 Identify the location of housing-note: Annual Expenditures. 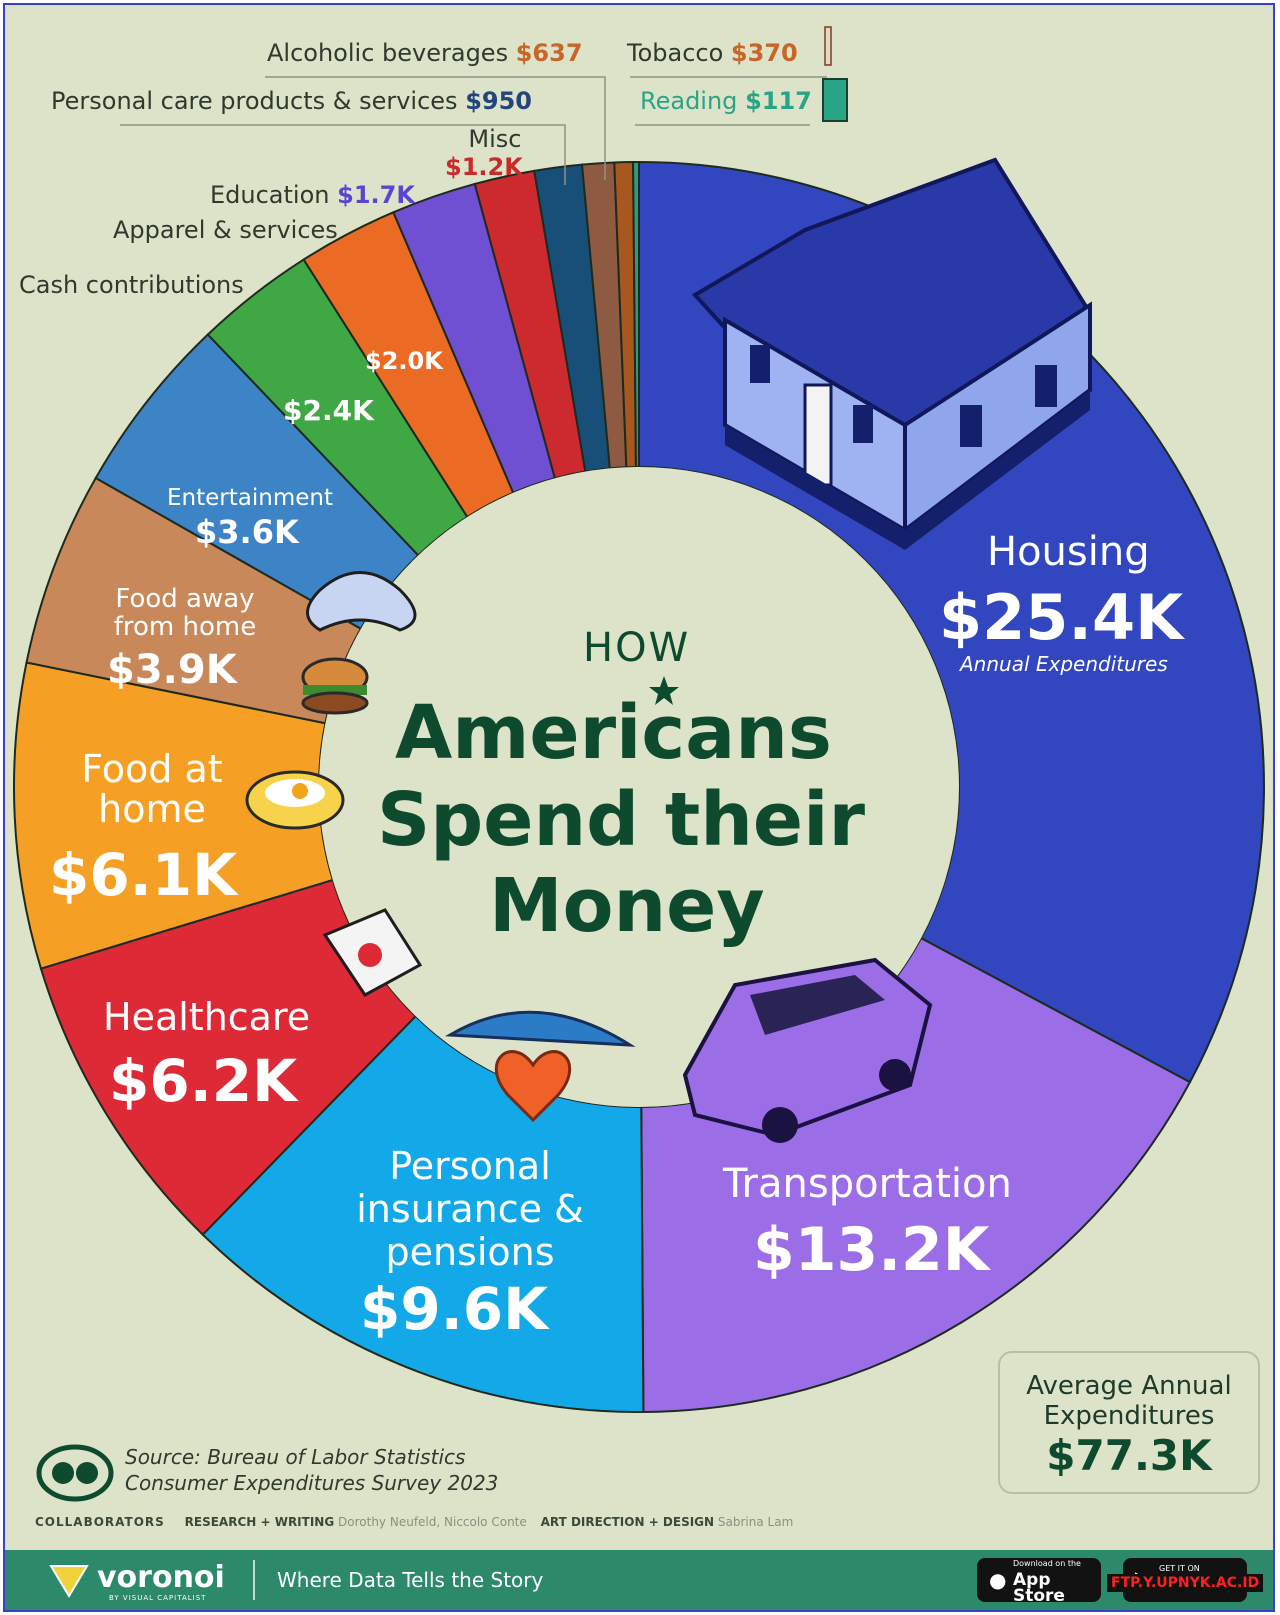
(1064, 664).